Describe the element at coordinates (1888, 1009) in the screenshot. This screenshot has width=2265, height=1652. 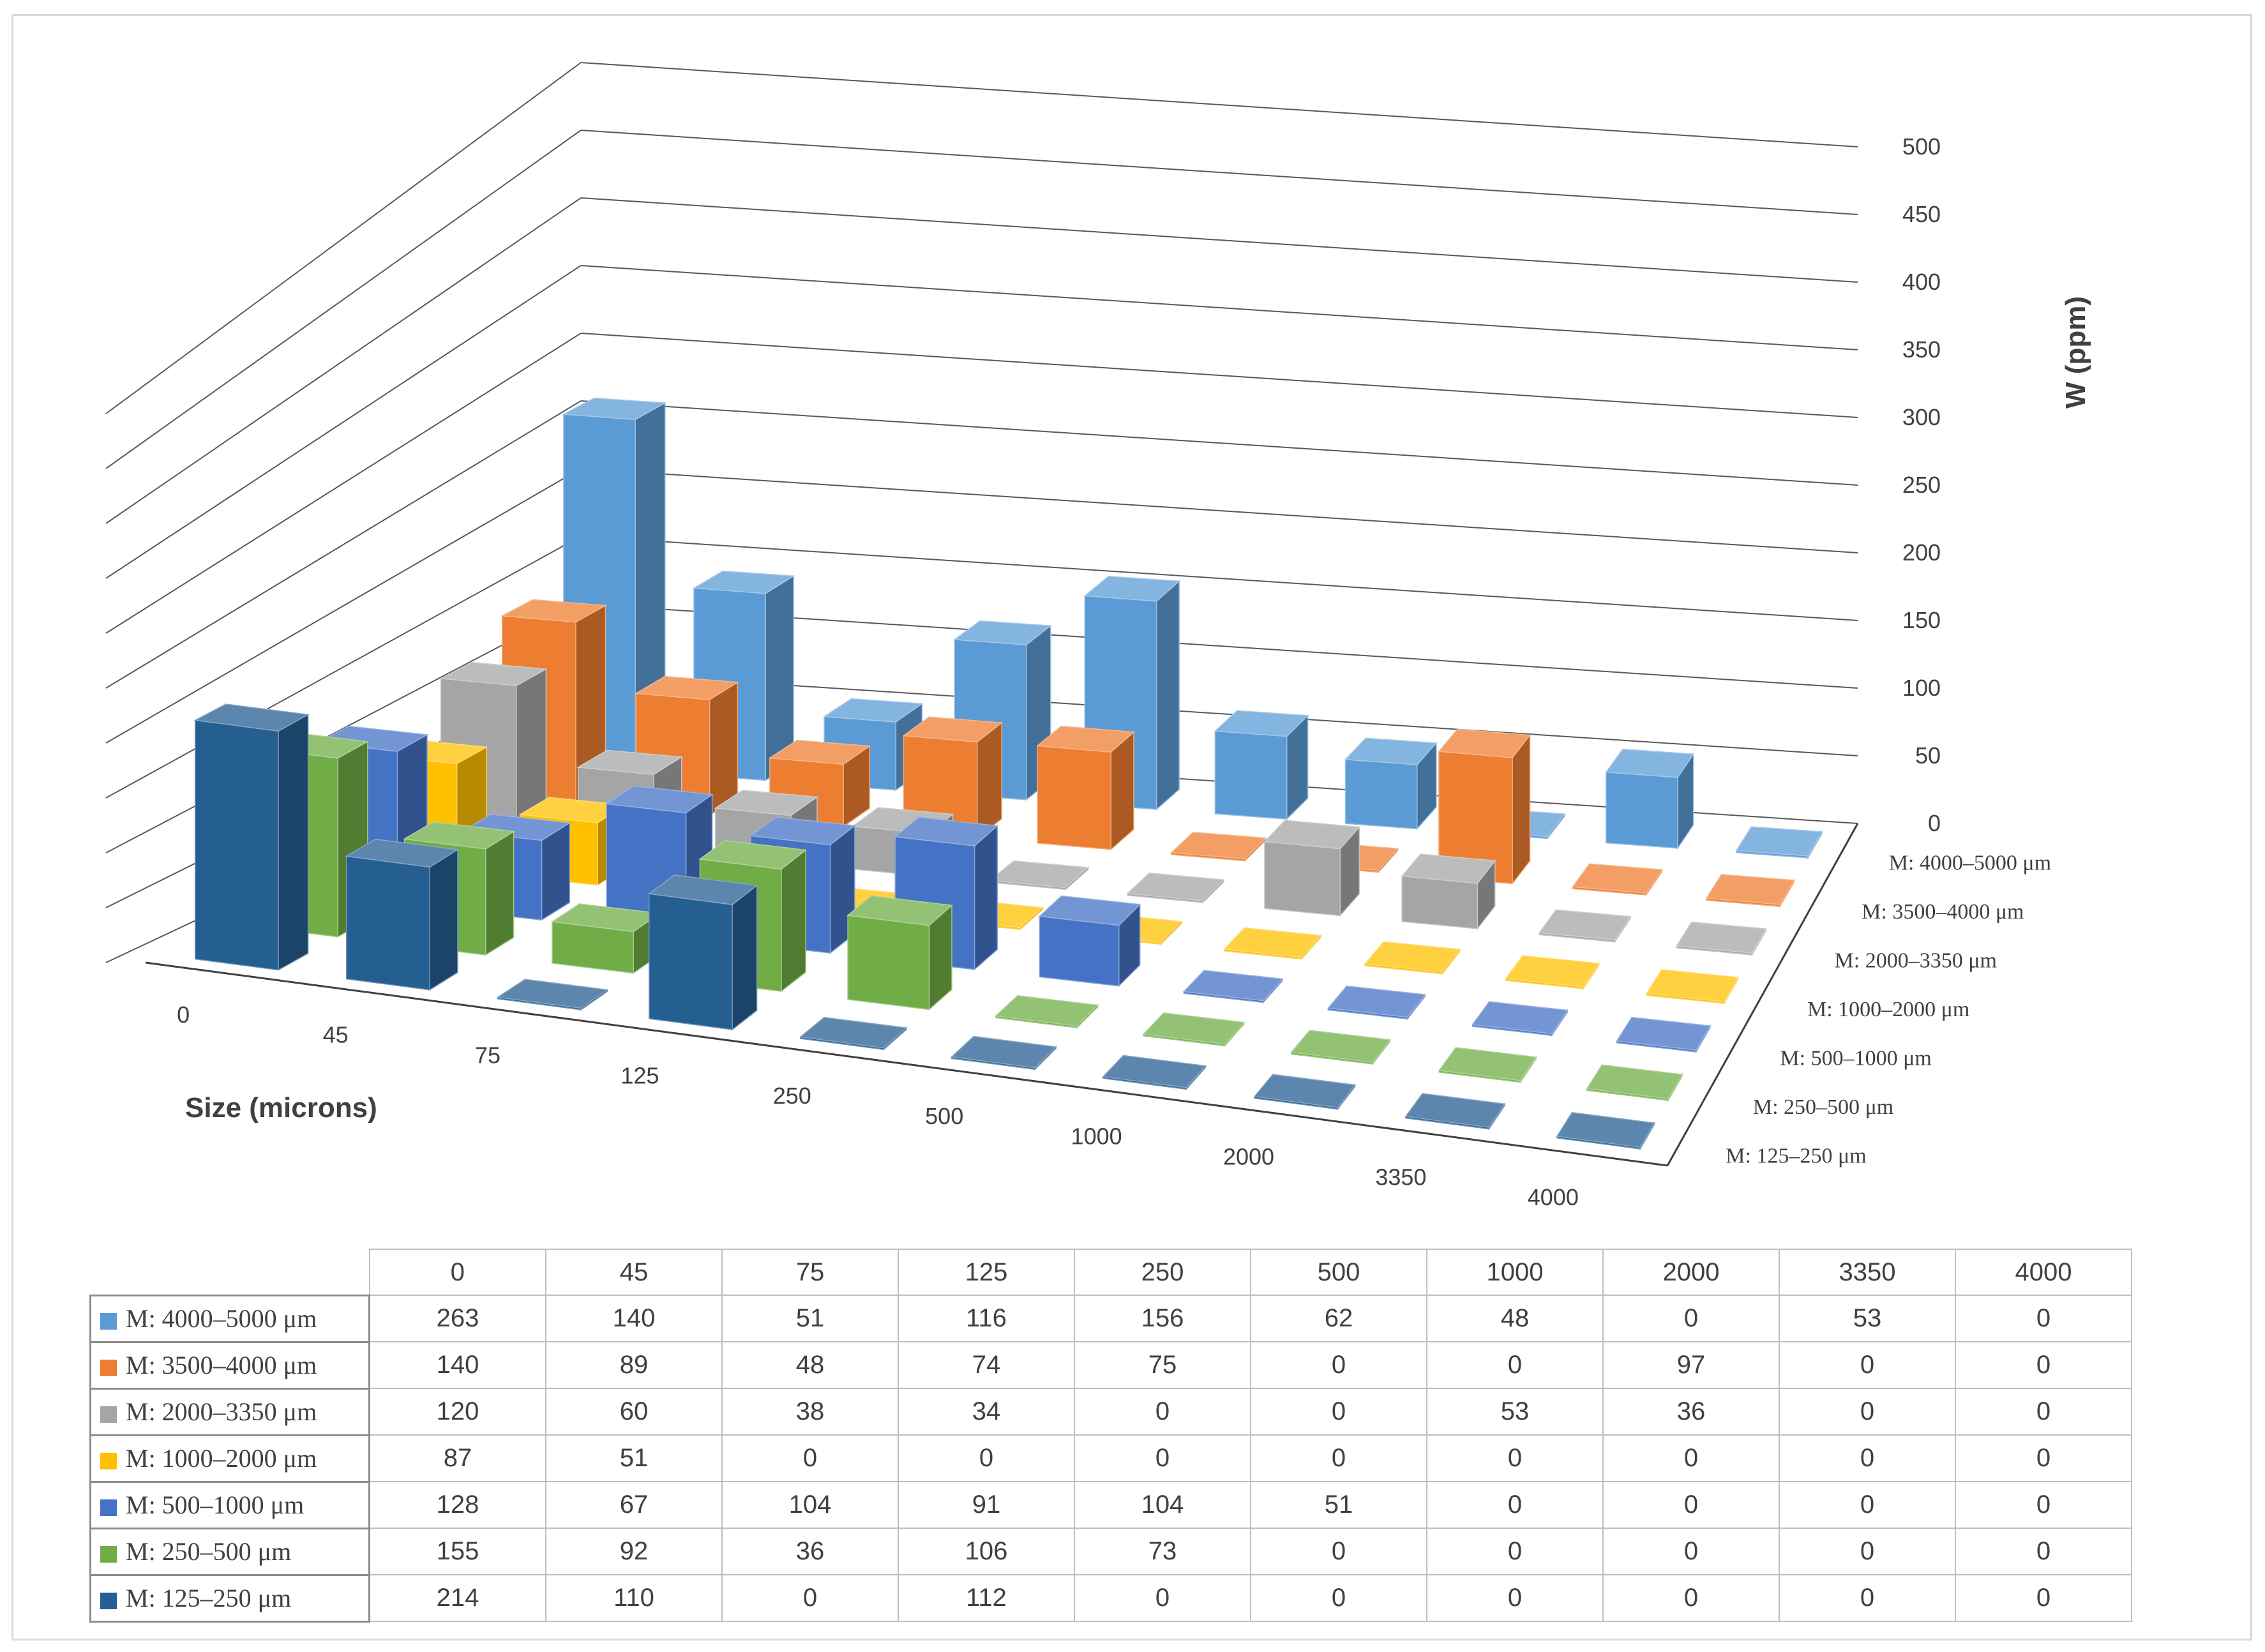
I see `z-tick-label: M: 1000–2000 μm` at that location.